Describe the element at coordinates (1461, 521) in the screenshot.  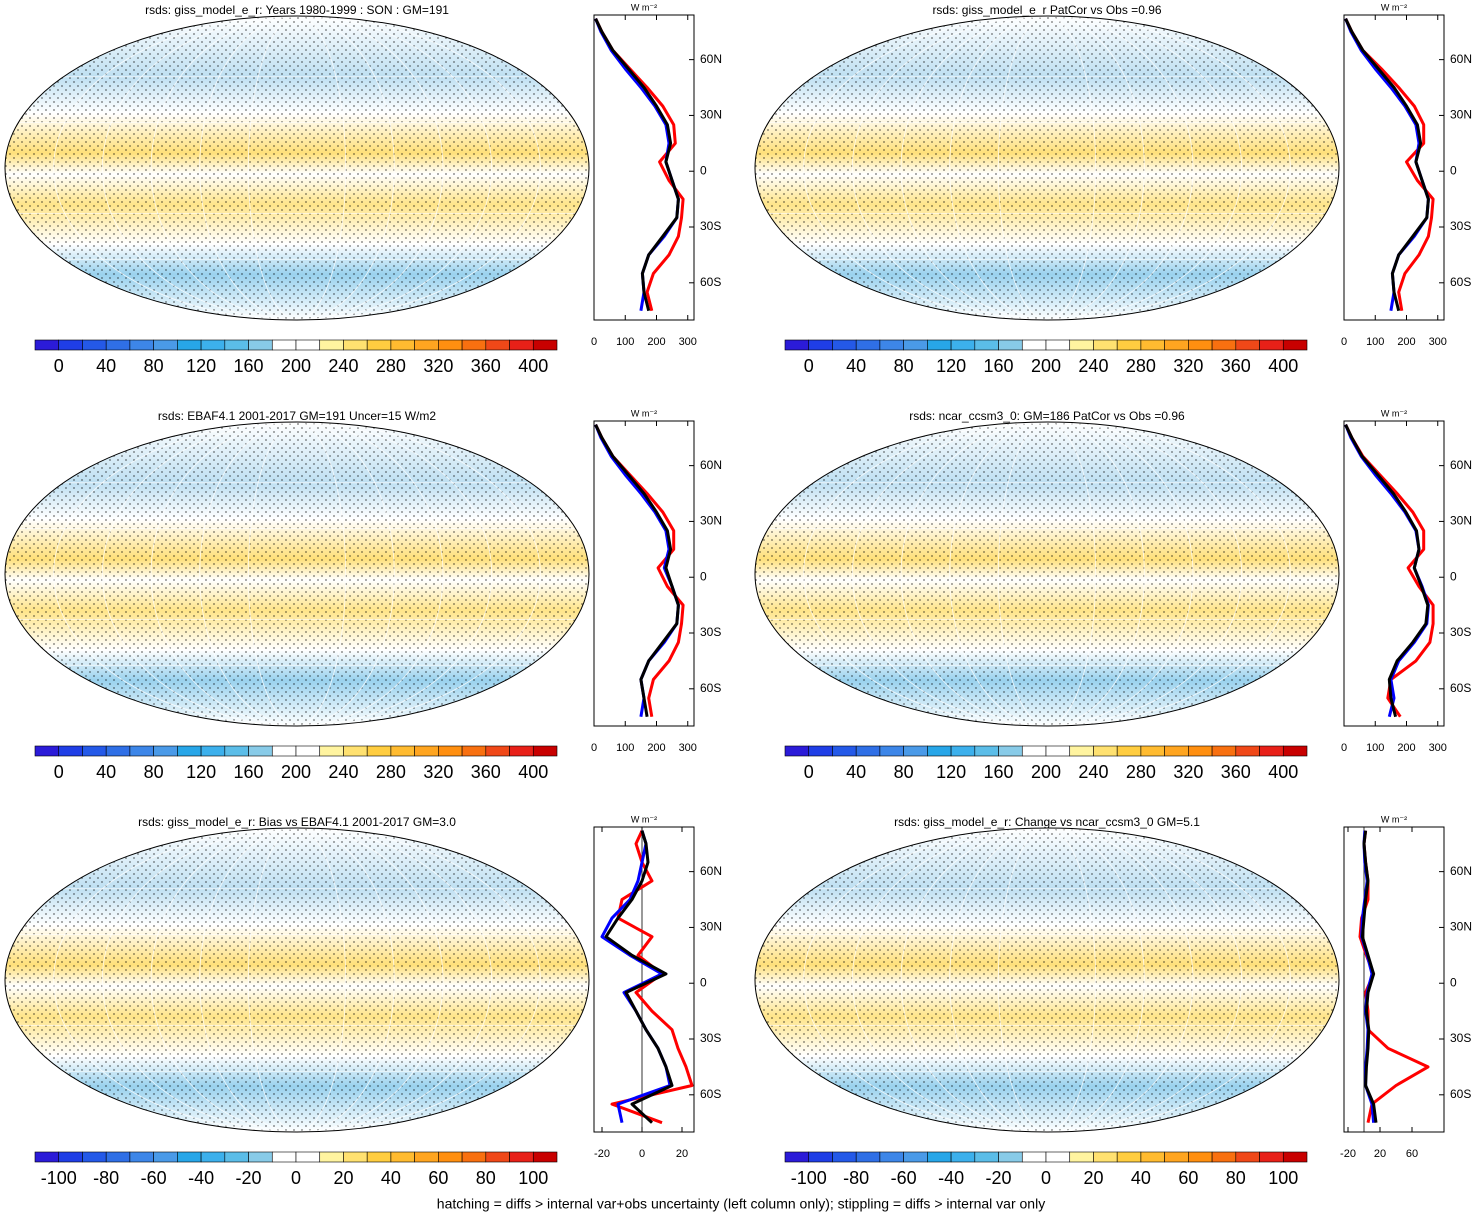
I see `y-tick-label: 30N` at that location.